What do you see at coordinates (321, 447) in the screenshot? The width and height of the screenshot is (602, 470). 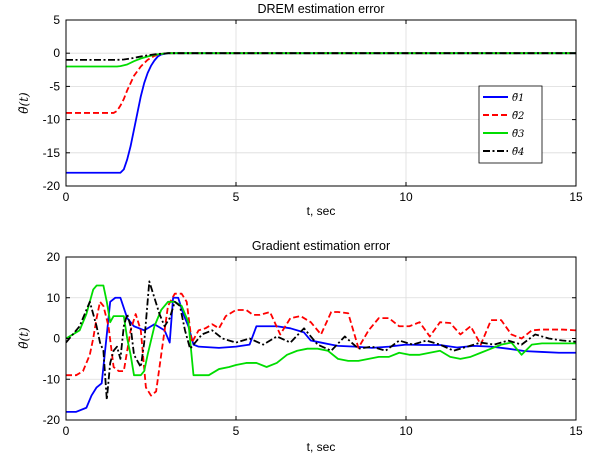 I see `x-axis-label-gradient: t, sec` at bounding box center [321, 447].